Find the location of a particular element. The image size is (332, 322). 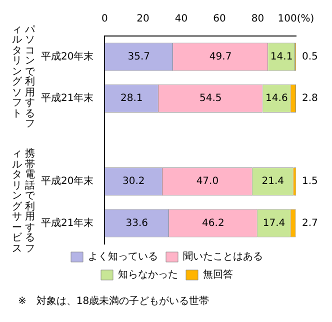

data-label: 14.1 is located at coordinates (281, 56).